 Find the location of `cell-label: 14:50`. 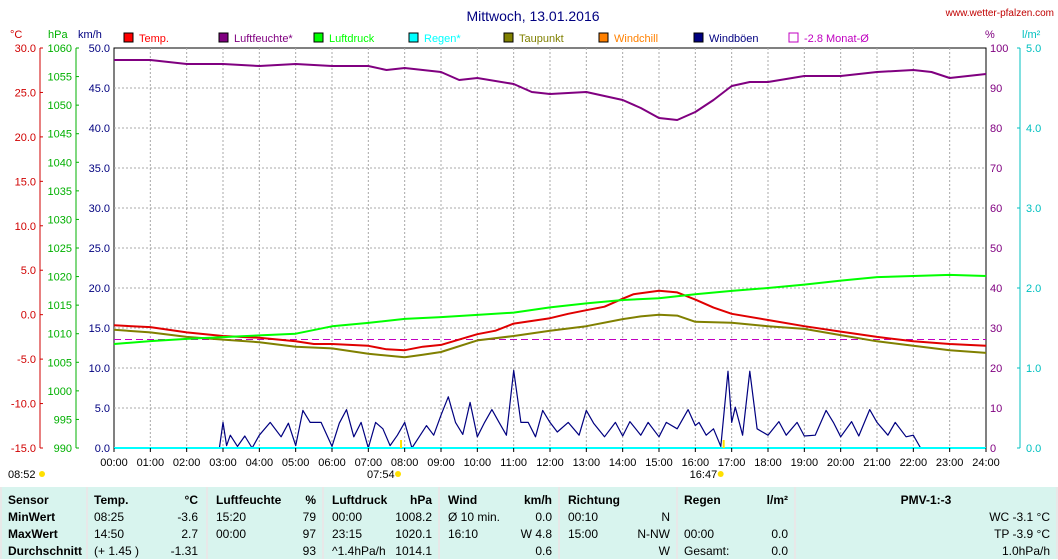

cell-label: 14:50 is located at coordinates (109, 534).